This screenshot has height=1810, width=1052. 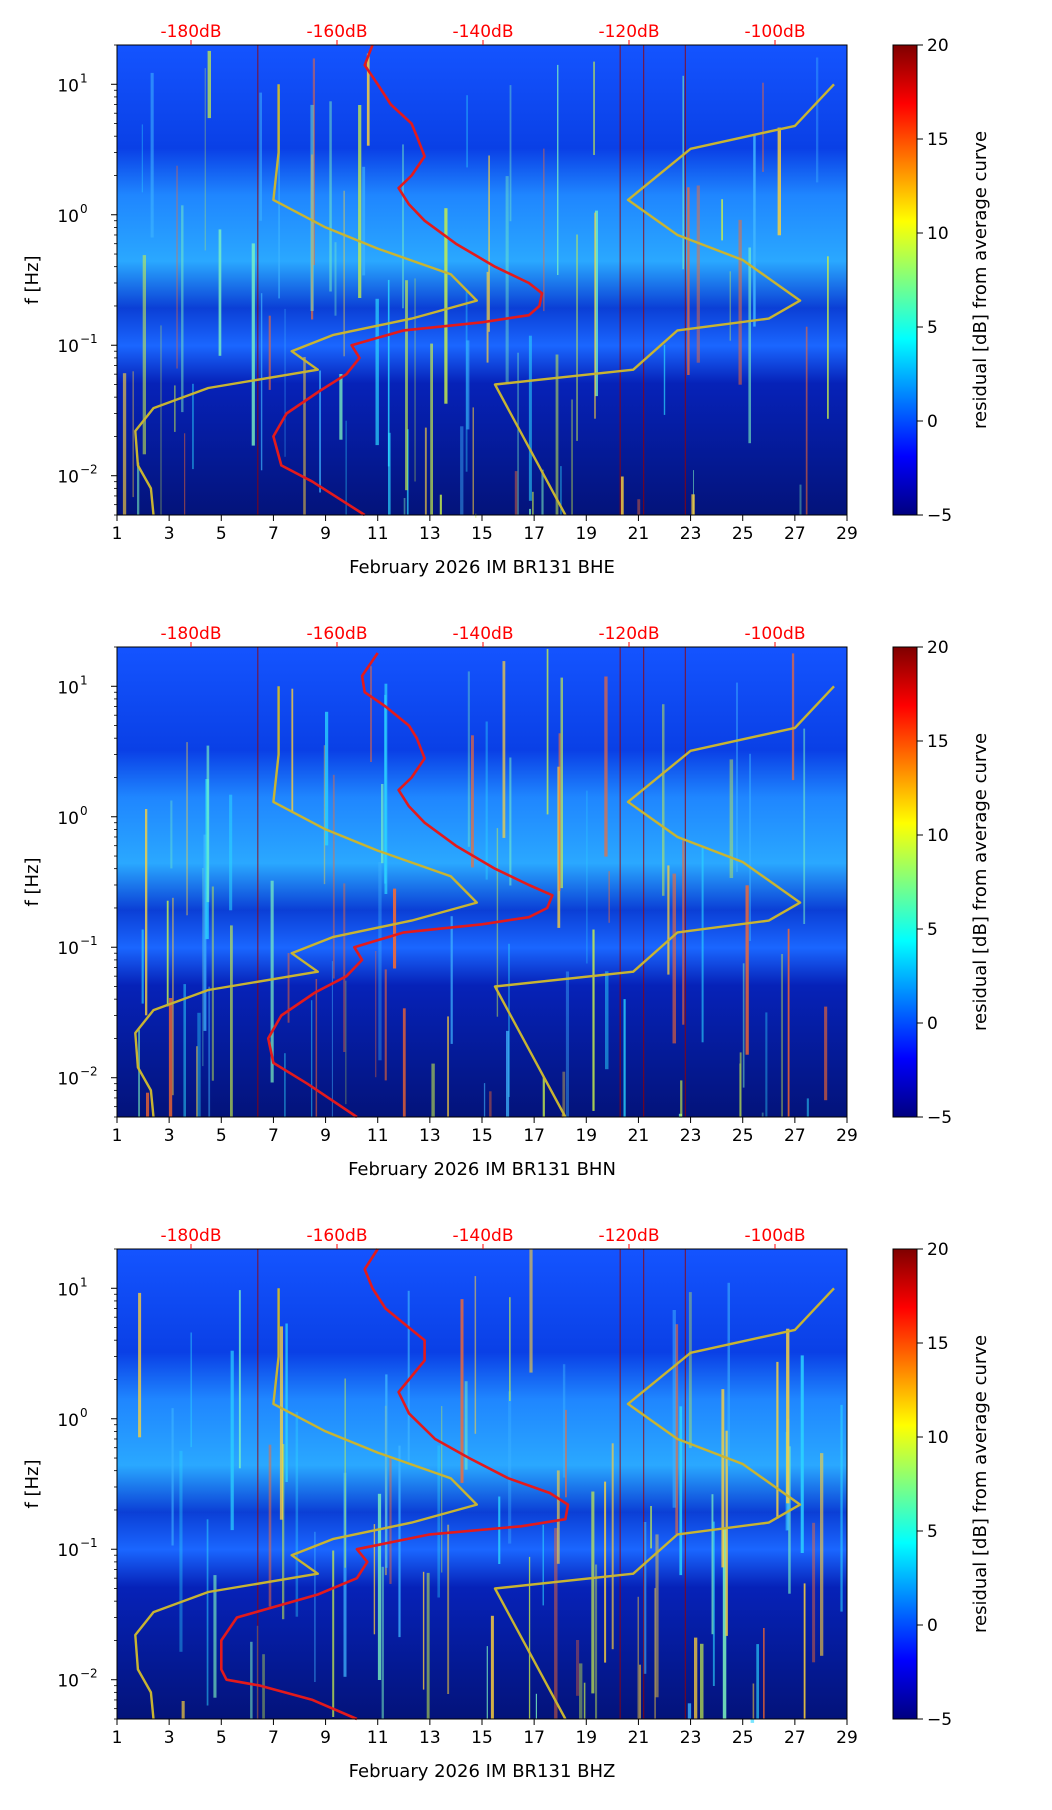 I want to click on y-tick-exponent: 1, so click(x=84, y=680).